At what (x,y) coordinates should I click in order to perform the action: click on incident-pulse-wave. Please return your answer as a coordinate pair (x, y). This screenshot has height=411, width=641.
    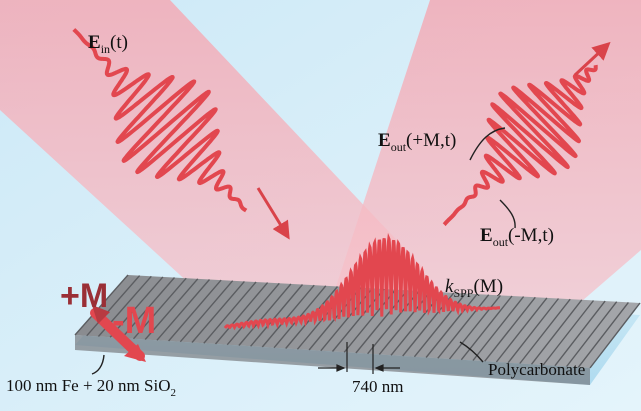
    Looking at the image, I should click on (160, 120).